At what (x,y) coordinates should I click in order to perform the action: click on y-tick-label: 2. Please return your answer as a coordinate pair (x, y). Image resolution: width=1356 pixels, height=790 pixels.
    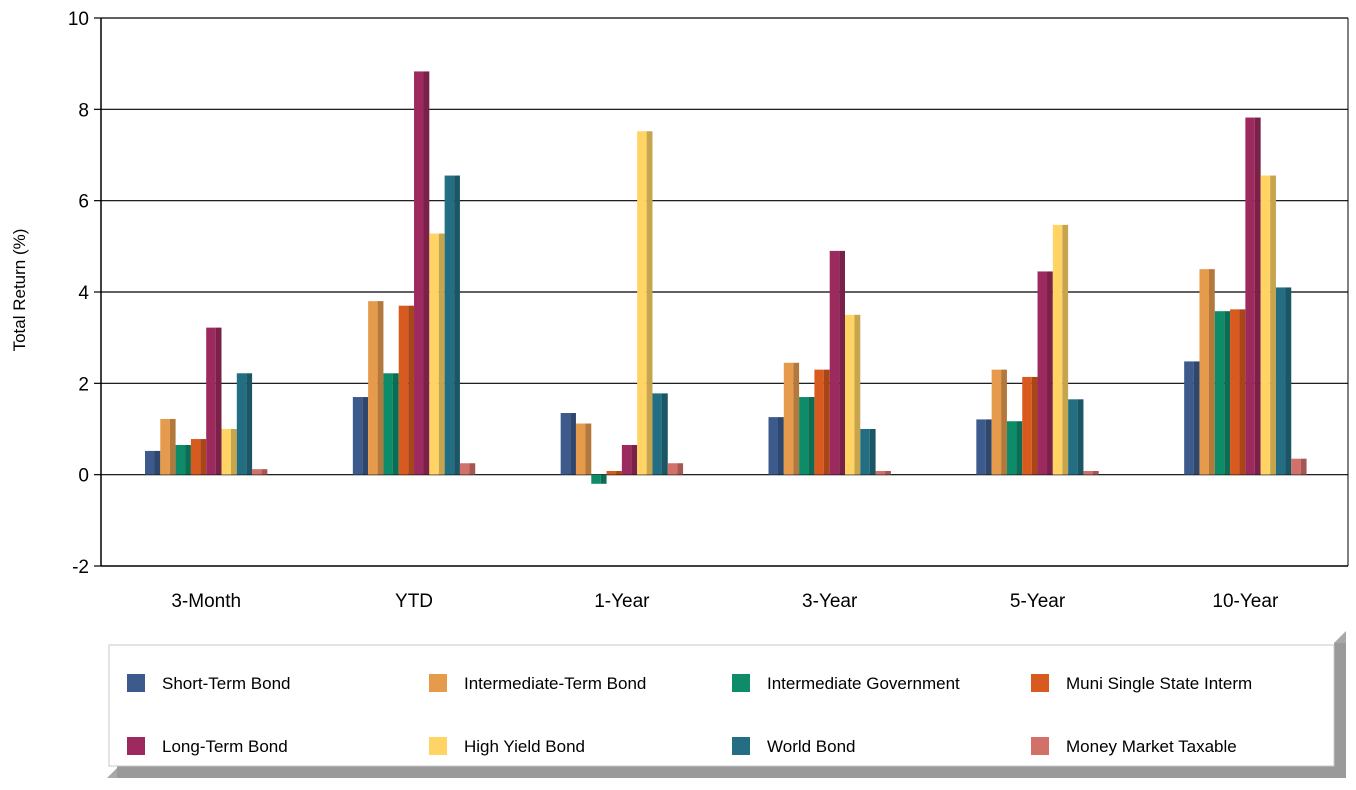
    Looking at the image, I should click on (83, 384).